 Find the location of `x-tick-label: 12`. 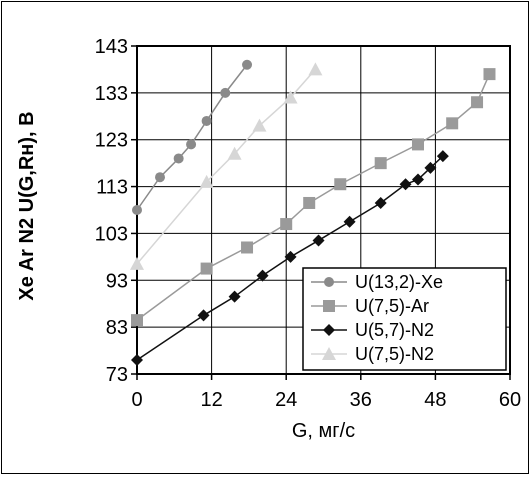

x-tick-label: 12 is located at coordinates (211, 400).